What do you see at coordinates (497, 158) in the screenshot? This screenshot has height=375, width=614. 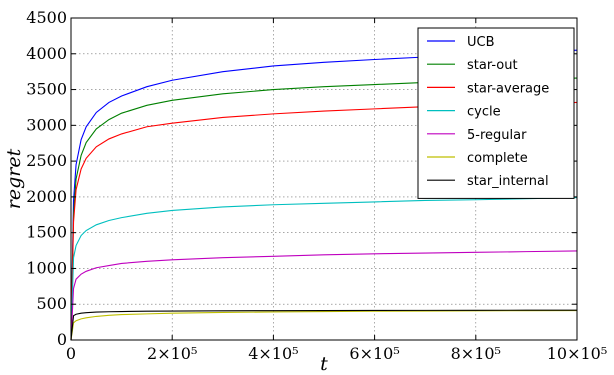 I see `legend-label: complete` at bounding box center [497, 158].